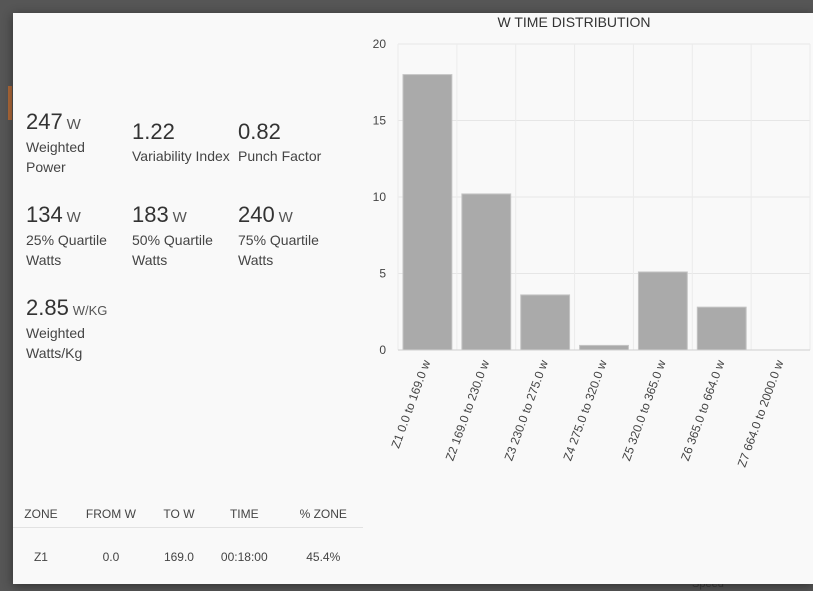  What do you see at coordinates (380, 121) in the screenshot?
I see `y-tick-label: 15` at bounding box center [380, 121].